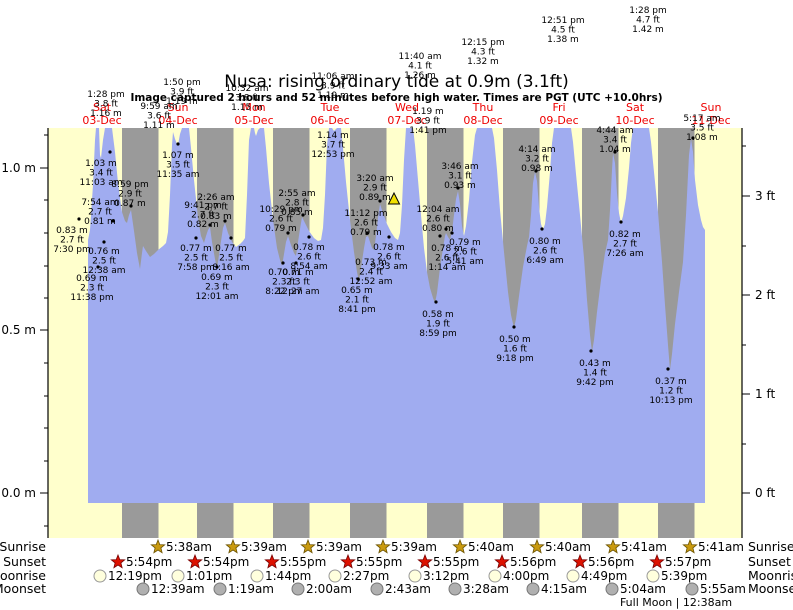 The height and width of the screenshot is (610, 793). I want to click on right-axis-label: 2 ft, so click(765, 295).